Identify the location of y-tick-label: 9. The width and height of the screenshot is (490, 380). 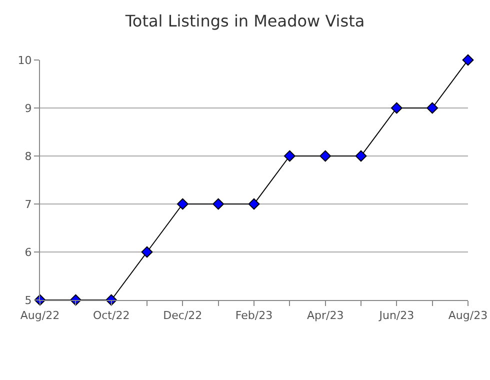
(28, 108).